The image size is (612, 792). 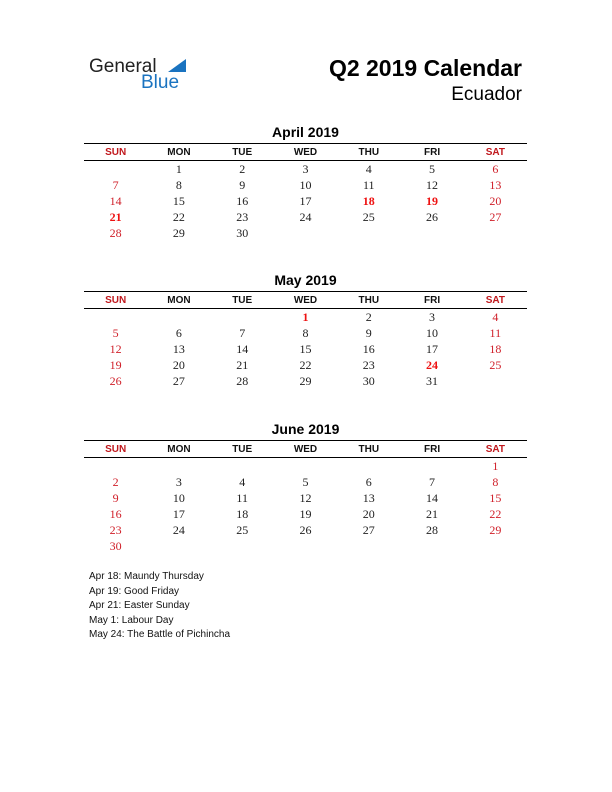 What do you see at coordinates (160, 82) in the screenshot?
I see `logo-blue-text: Blue` at bounding box center [160, 82].